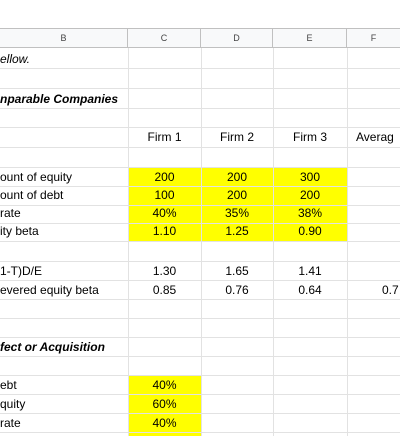 The width and height of the screenshot is (400, 436). Describe the element at coordinates (310, 231) in the screenshot. I see `cell-beta-firm-3: 0.90` at that location.